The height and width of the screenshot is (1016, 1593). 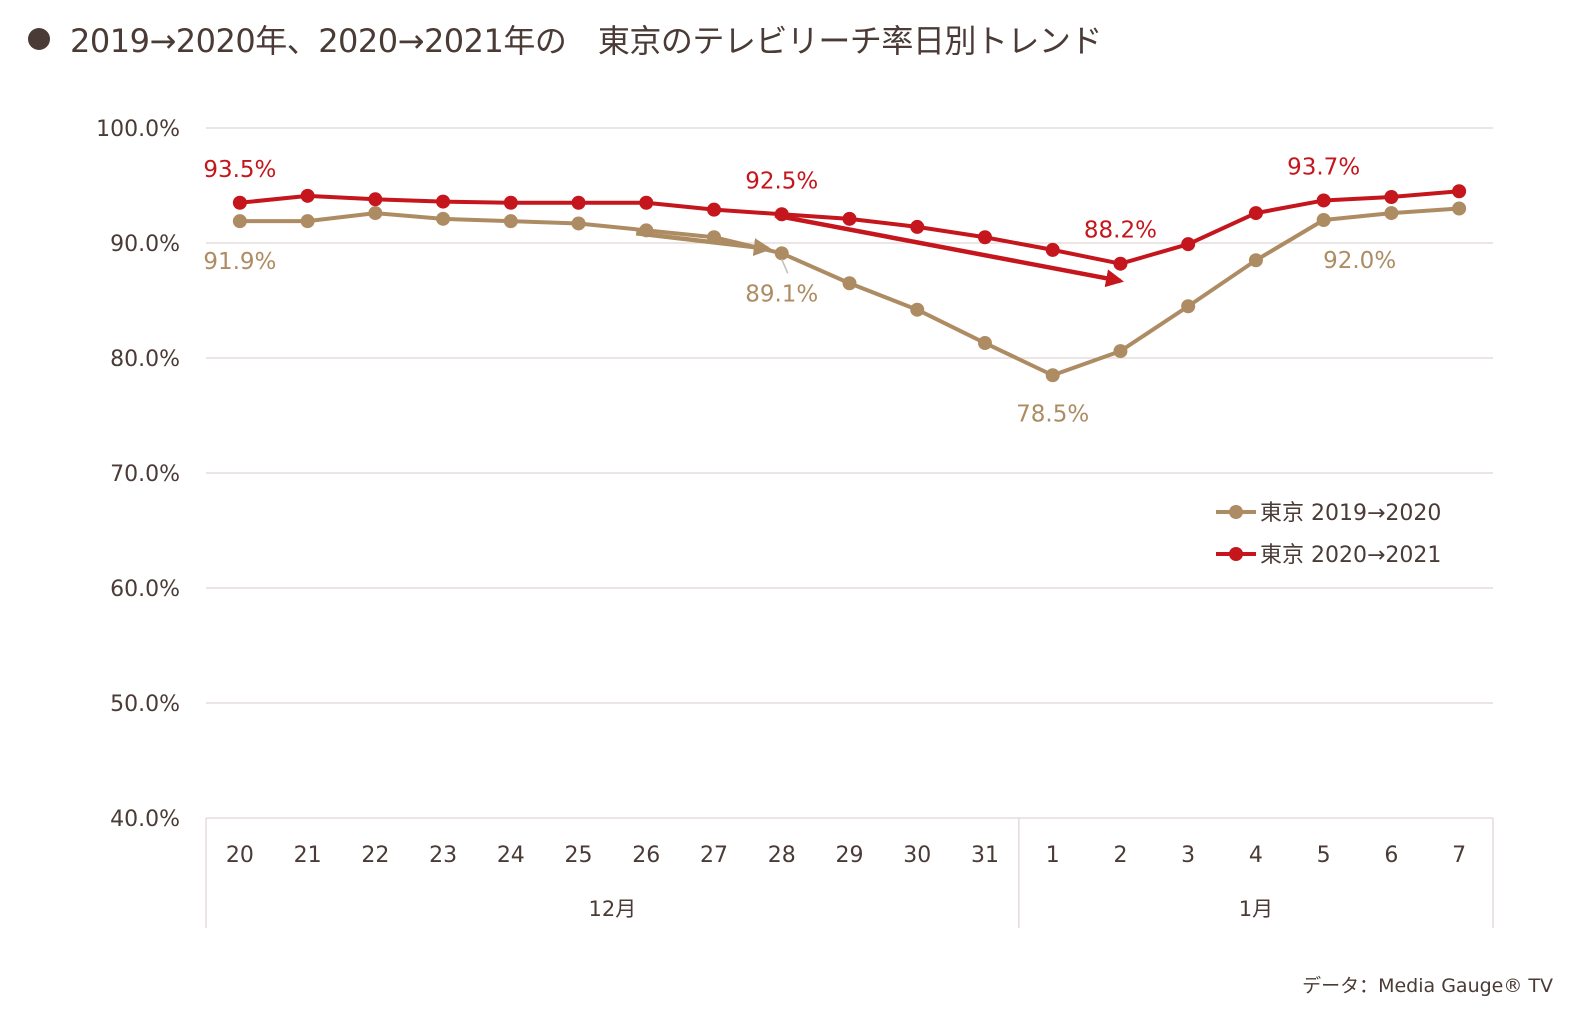 What do you see at coordinates (781, 181) in the screenshot?
I see `data-label: 92.5%` at bounding box center [781, 181].